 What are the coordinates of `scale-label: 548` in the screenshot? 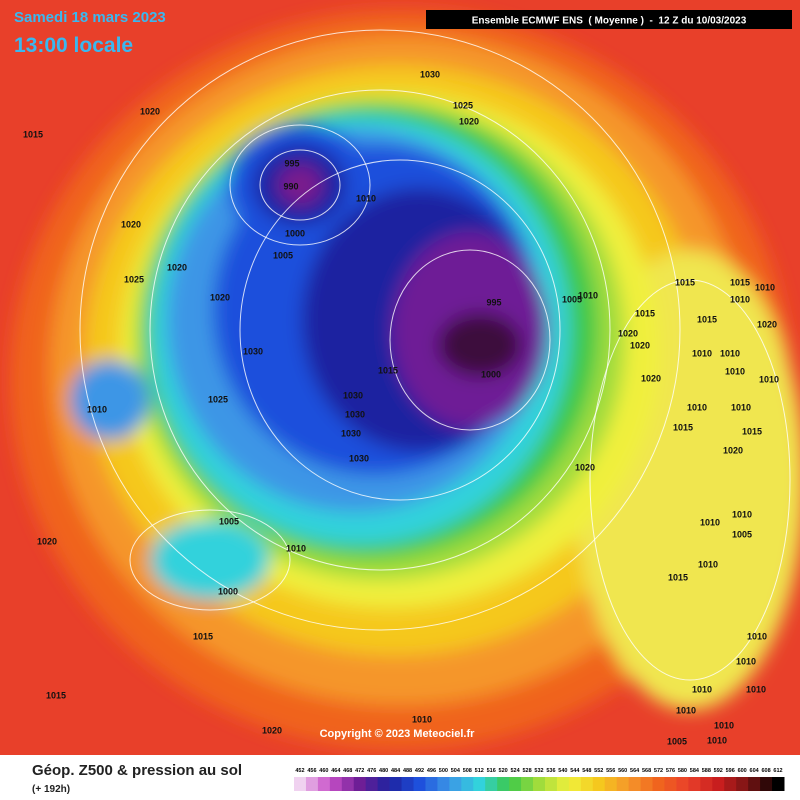 It's located at (586, 771).